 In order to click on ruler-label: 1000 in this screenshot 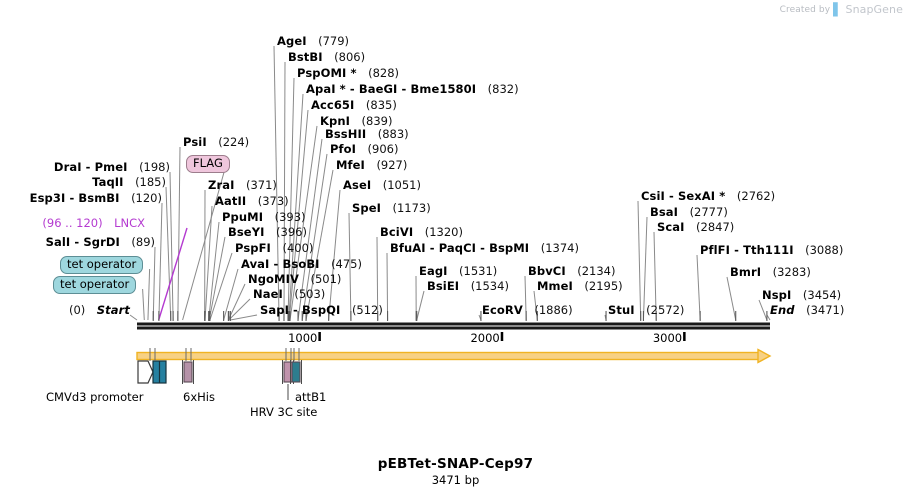, I will do `click(303, 338)`.